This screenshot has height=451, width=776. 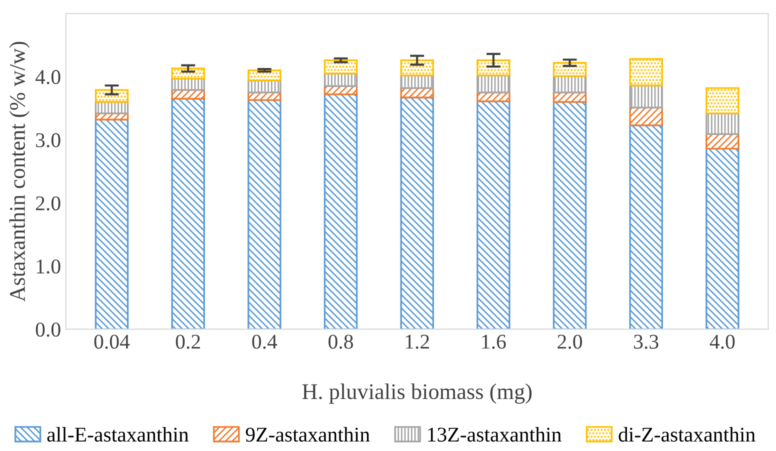 I want to click on y-tick-label: 2.0, so click(x=48, y=203).